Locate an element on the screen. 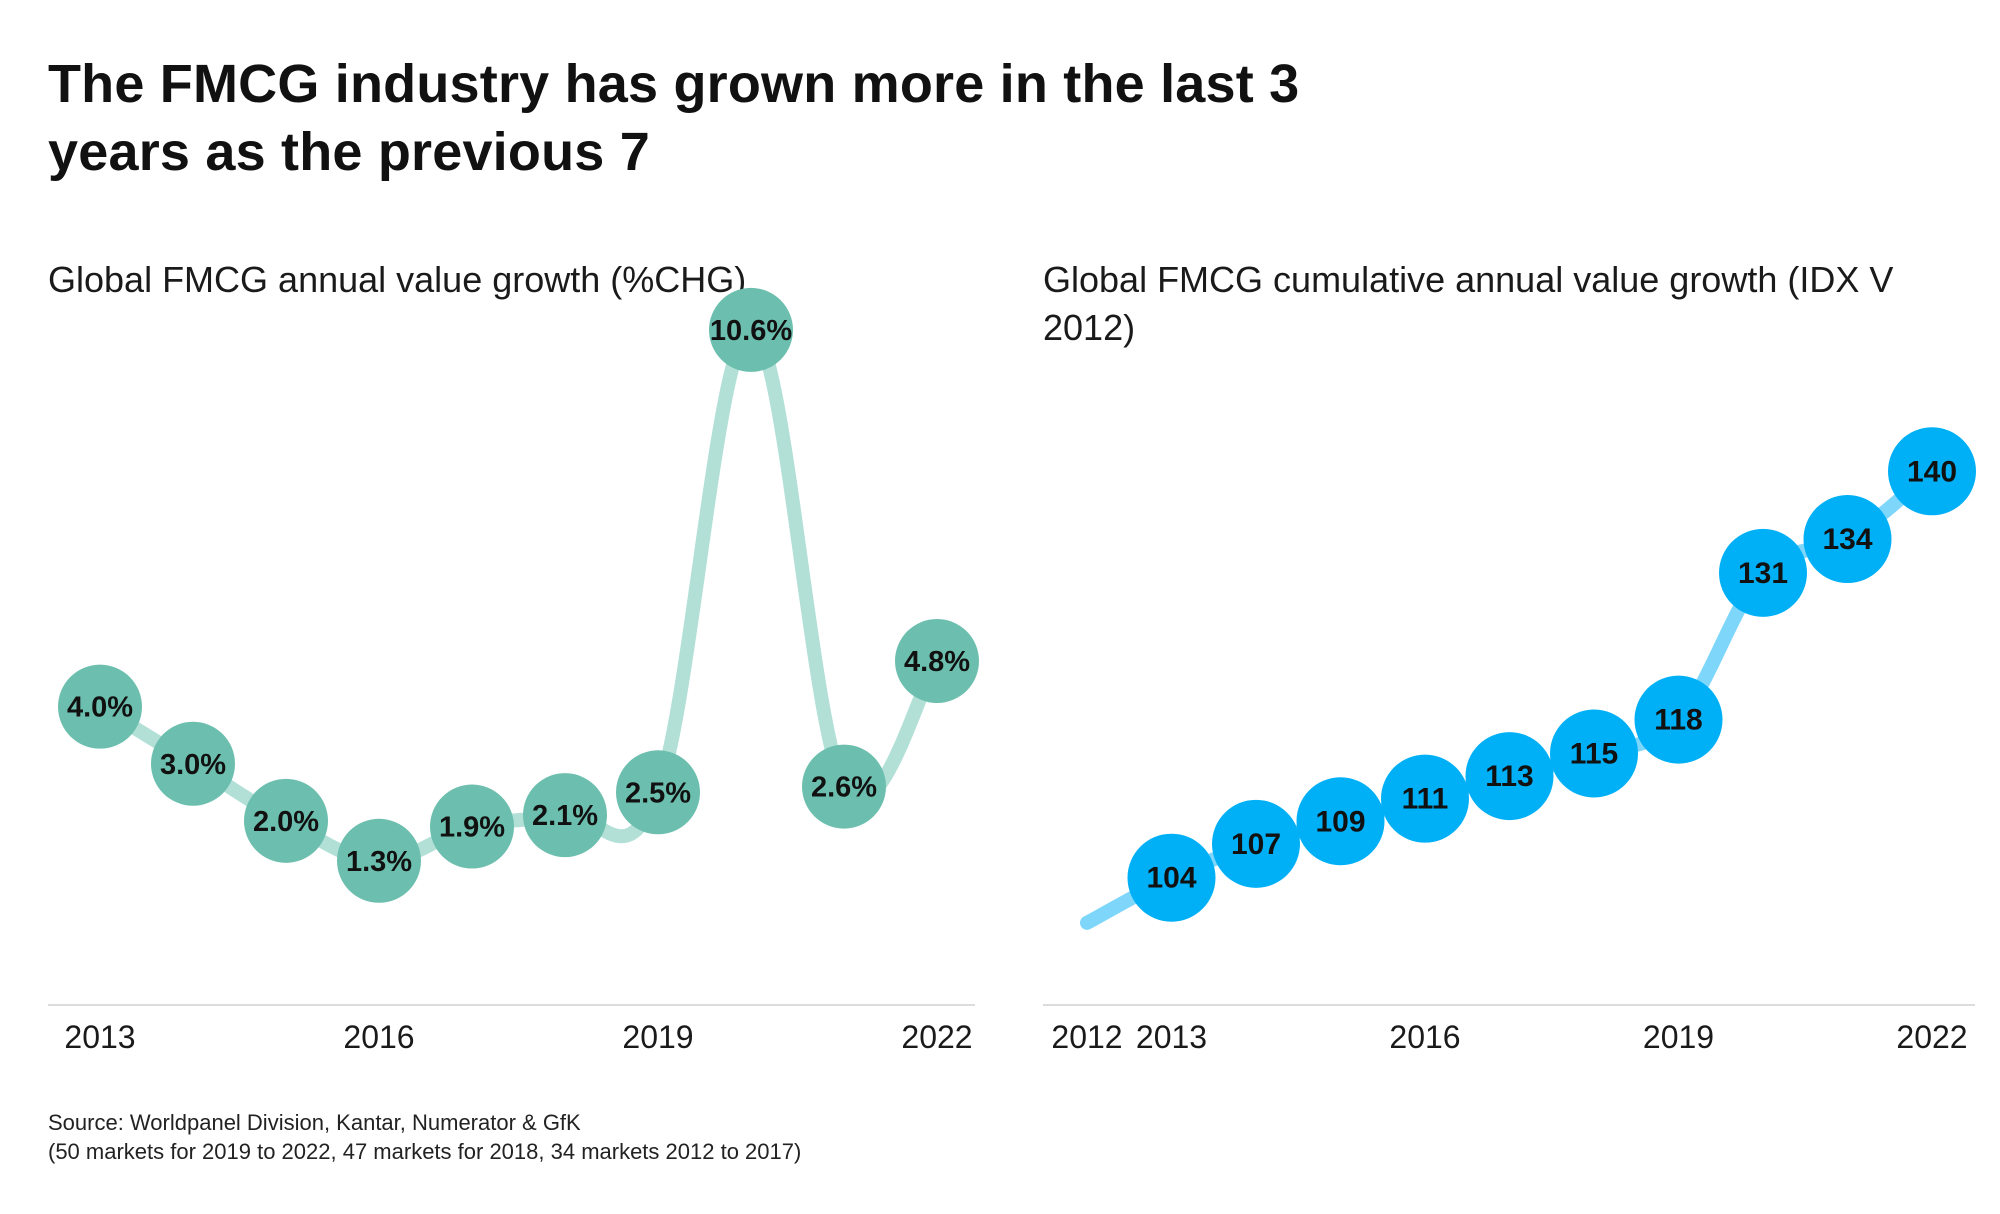  left-chart-title: Global FMCG annual value growth (%CHG) is located at coordinates (397, 279).